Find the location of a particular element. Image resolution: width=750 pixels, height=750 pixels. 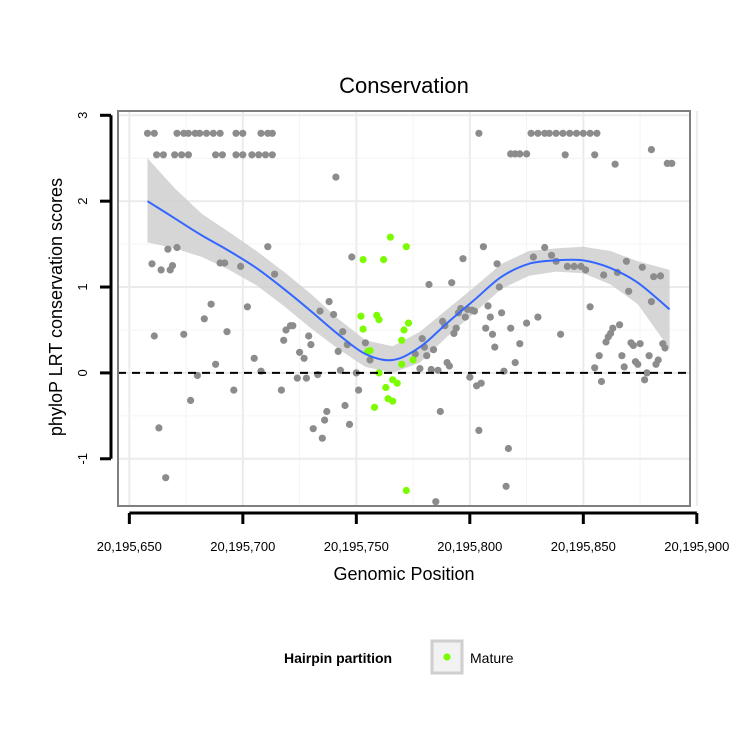

legend-label-mature: Mature is located at coordinates (492, 658).